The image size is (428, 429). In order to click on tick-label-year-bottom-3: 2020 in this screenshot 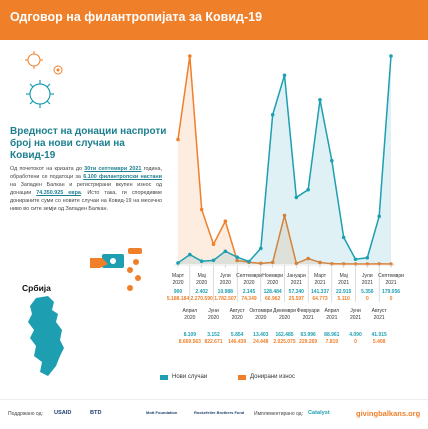, I will do `click(260, 318)`.